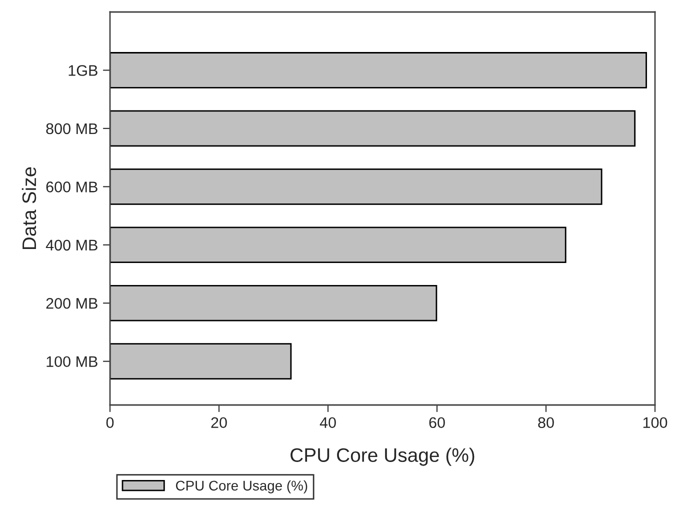  What do you see at coordinates (328, 422) in the screenshot?
I see `x-tick-label: 40` at bounding box center [328, 422].